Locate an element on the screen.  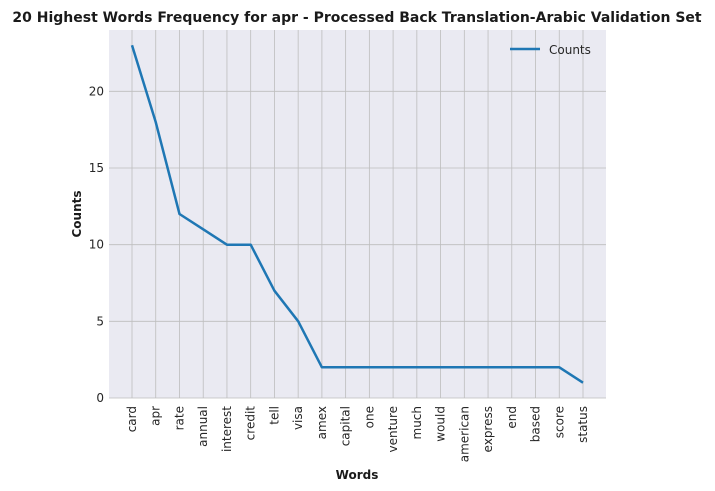
x-tick-label: visa is located at coordinates (298, 418).